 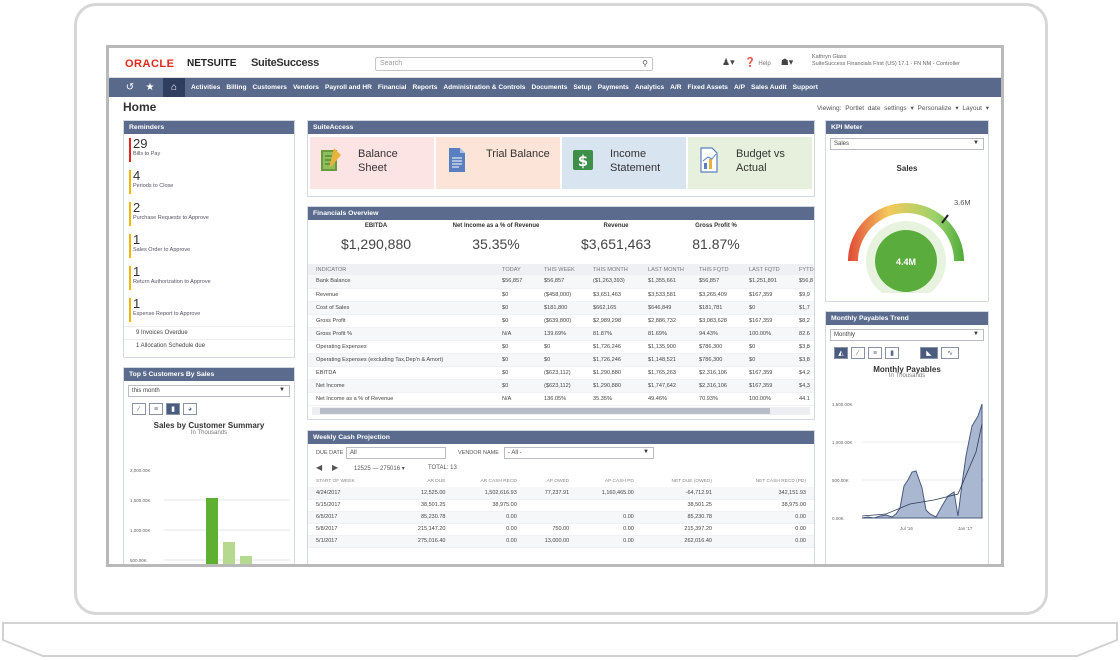 What do you see at coordinates (907, 318) in the screenshot?
I see `payables-trend-title: Monthly Payables Trend` at bounding box center [907, 318].